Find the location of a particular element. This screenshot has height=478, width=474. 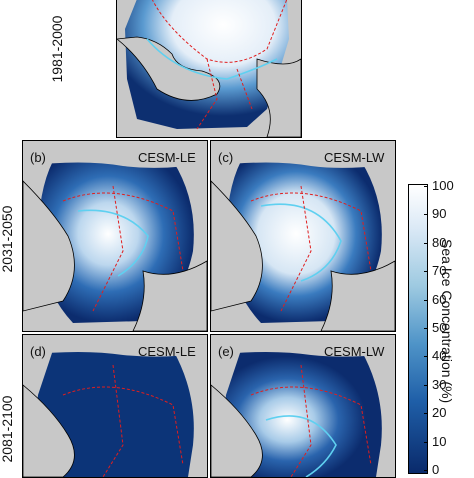

panel-letter-e: (e) is located at coordinates (226, 351).